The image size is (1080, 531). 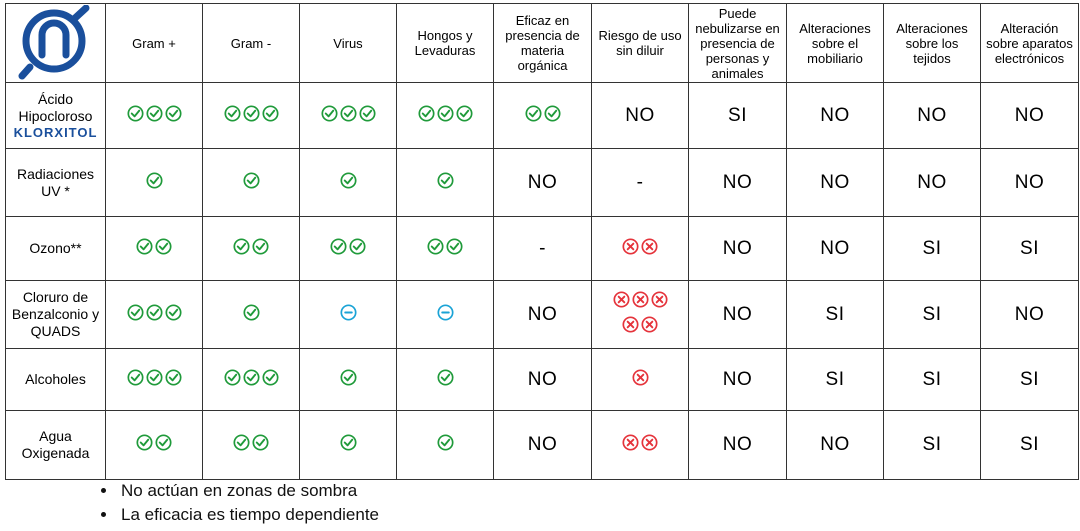 I want to click on row-label-text: Radiaciones UV *, so click(x=55, y=182).